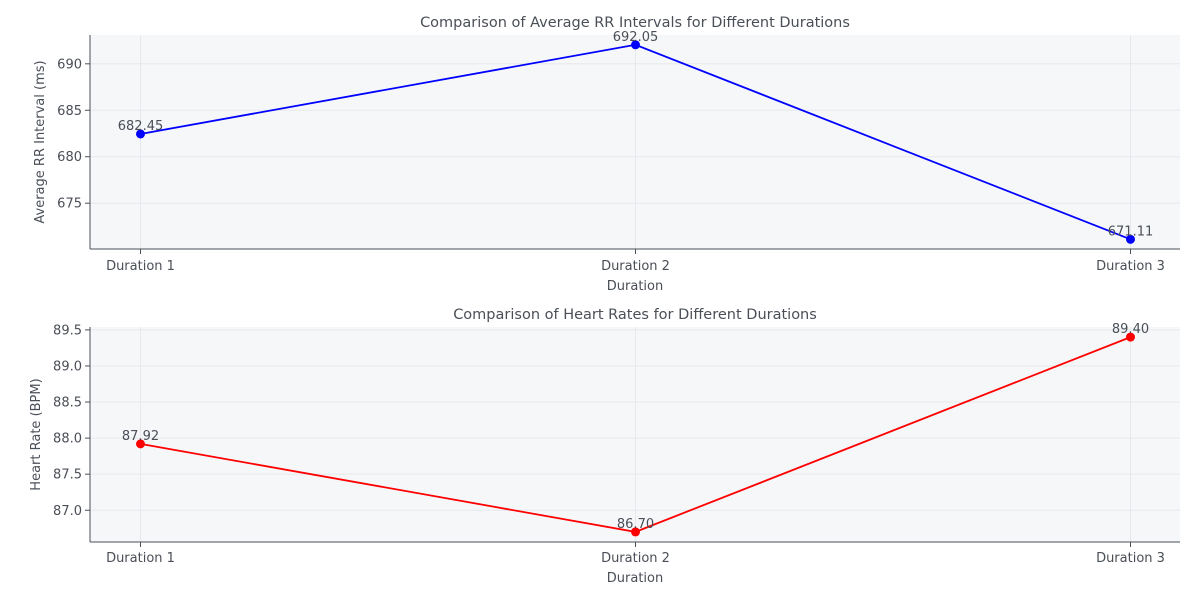  I want to click on data-label: 87.92, so click(140, 436).